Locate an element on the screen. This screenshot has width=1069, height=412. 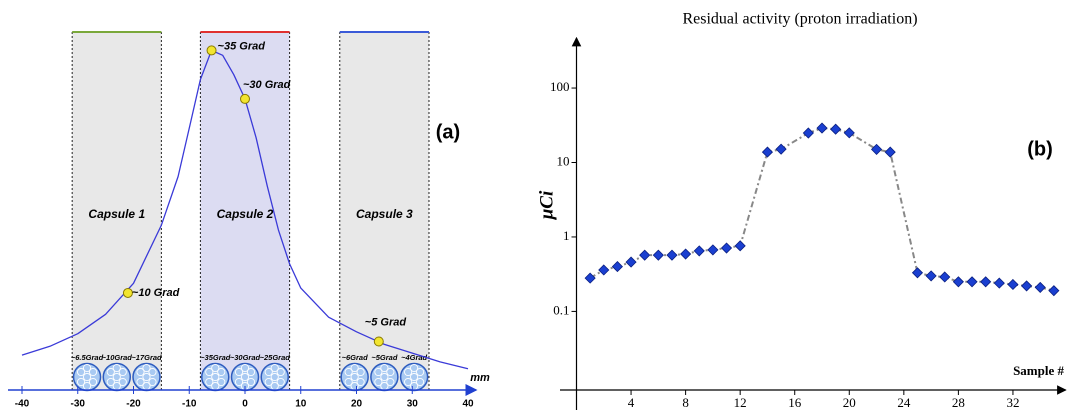
marker-label: ~30 Grad is located at coordinates (267, 85).